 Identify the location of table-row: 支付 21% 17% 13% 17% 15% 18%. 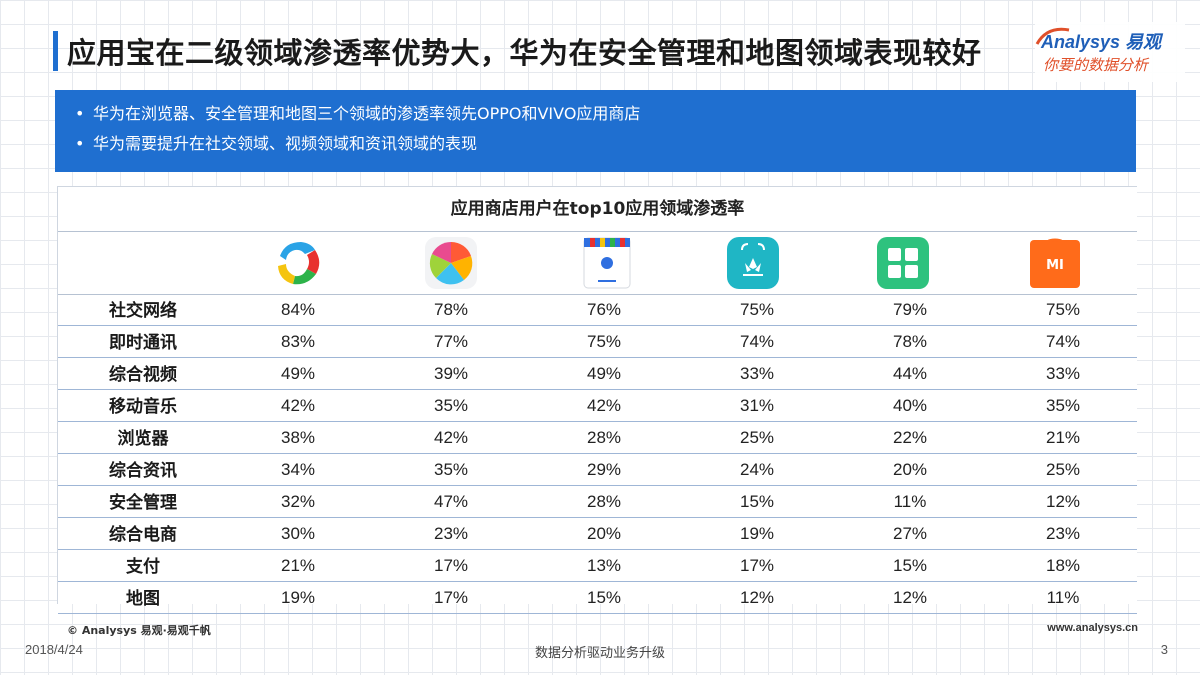
(597, 566).